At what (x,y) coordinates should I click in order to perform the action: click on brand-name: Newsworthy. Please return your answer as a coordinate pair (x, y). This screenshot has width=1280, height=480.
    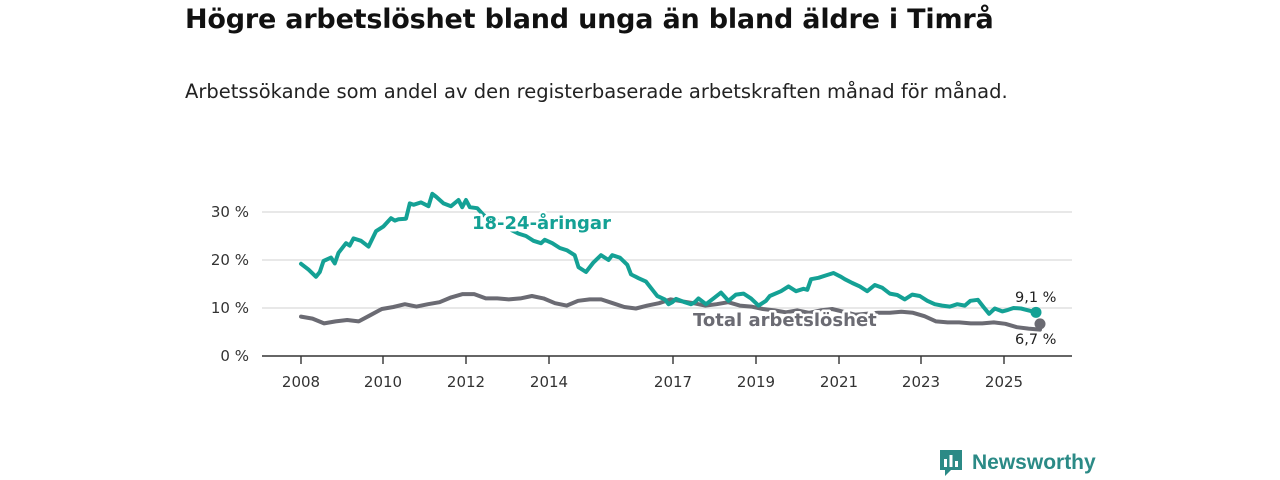
    Looking at the image, I should click on (1034, 462).